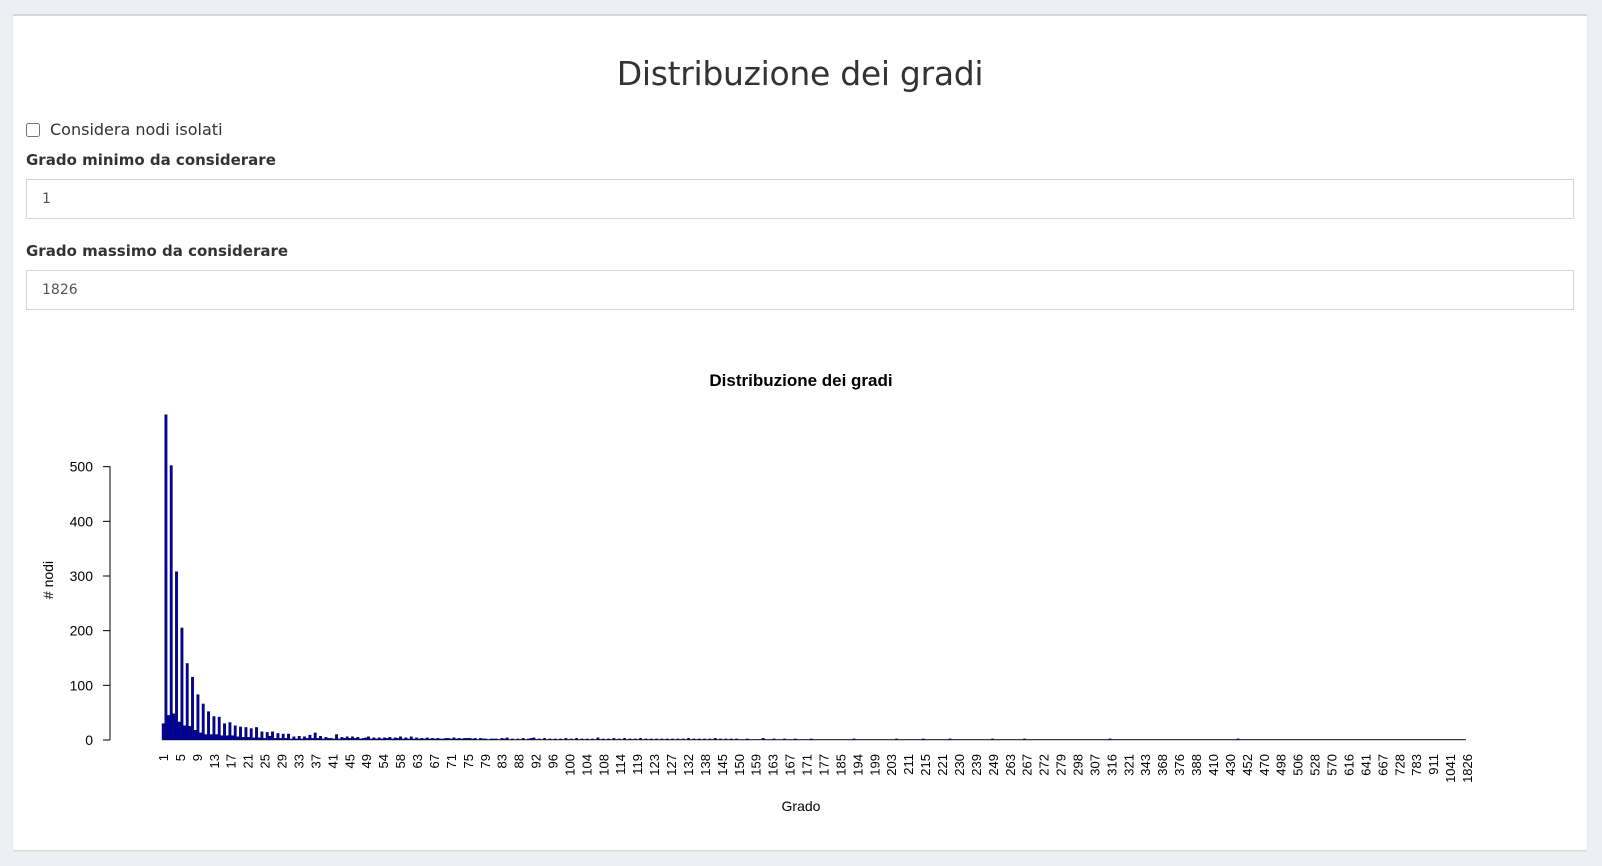 The height and width of the screenshot is (866, 1602). What do you see at coordinates (908, 764) in the screenshot?
I see `x-tick-label: 211` at bounding box center [908, 764].